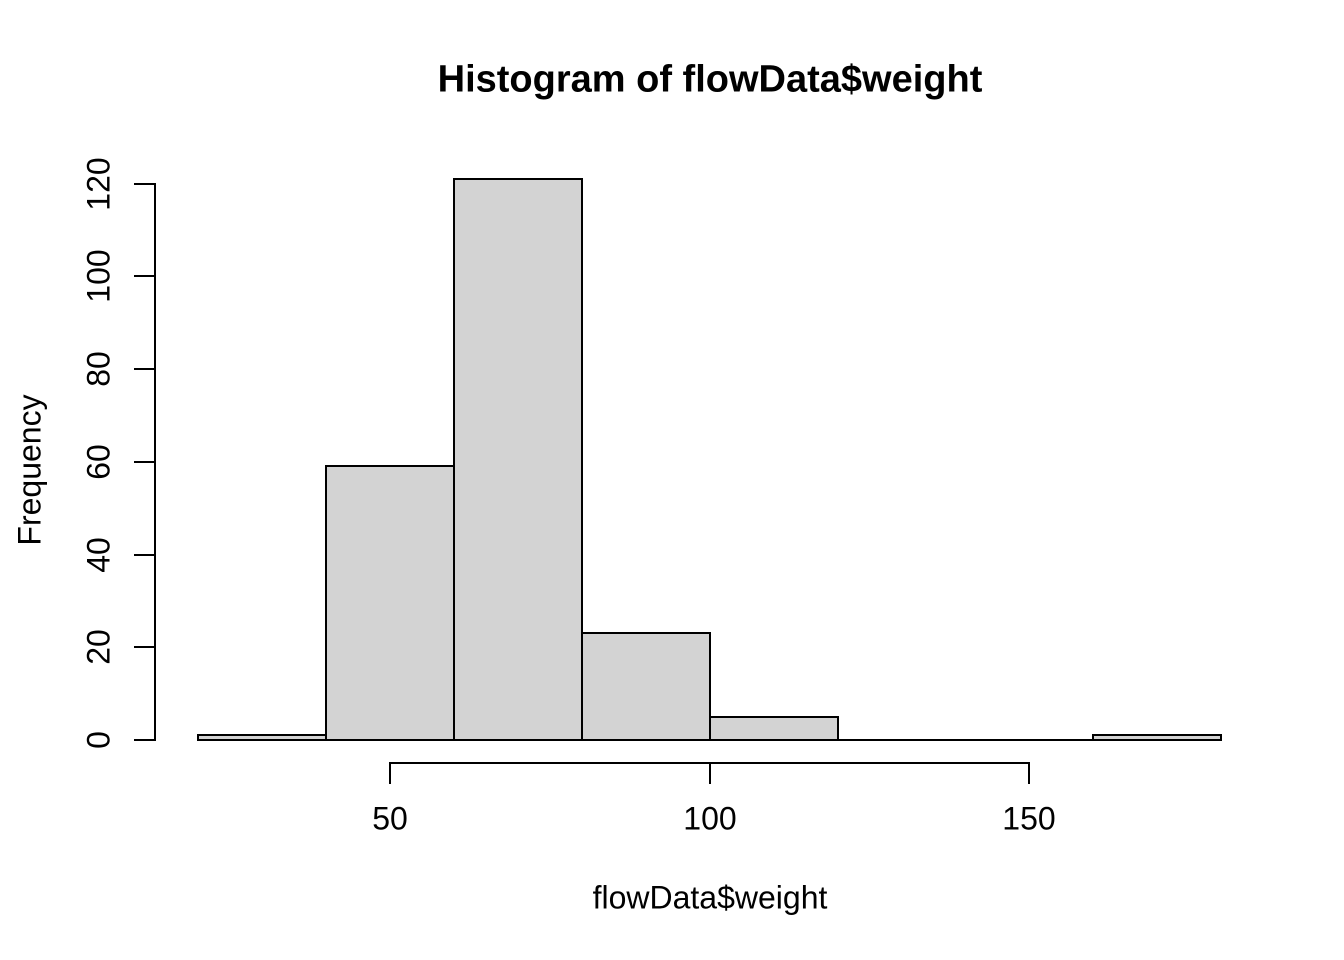 This screenshot has height=960, width=1344. Describe the element at coordinates (98, 184) in the screenshot. I see `y-tick-label: 120` at that location.